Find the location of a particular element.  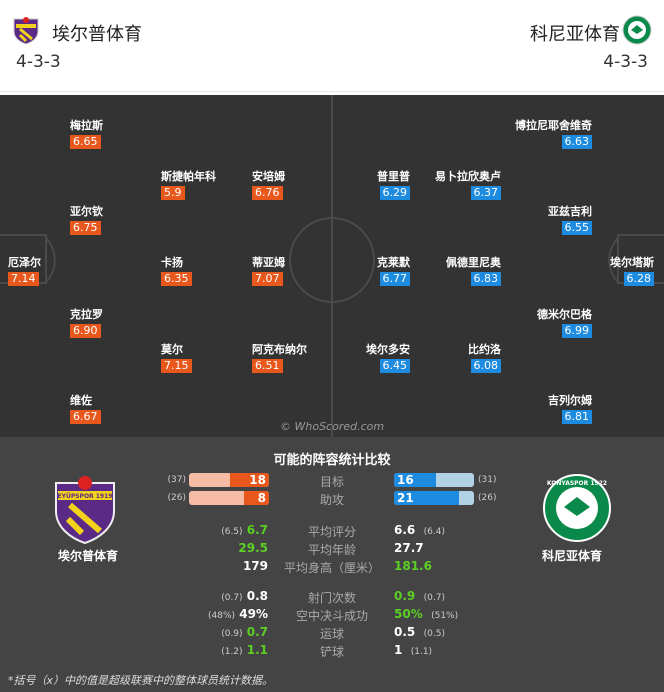

player-rating: 6.81 is located at coordinates (576, 417).